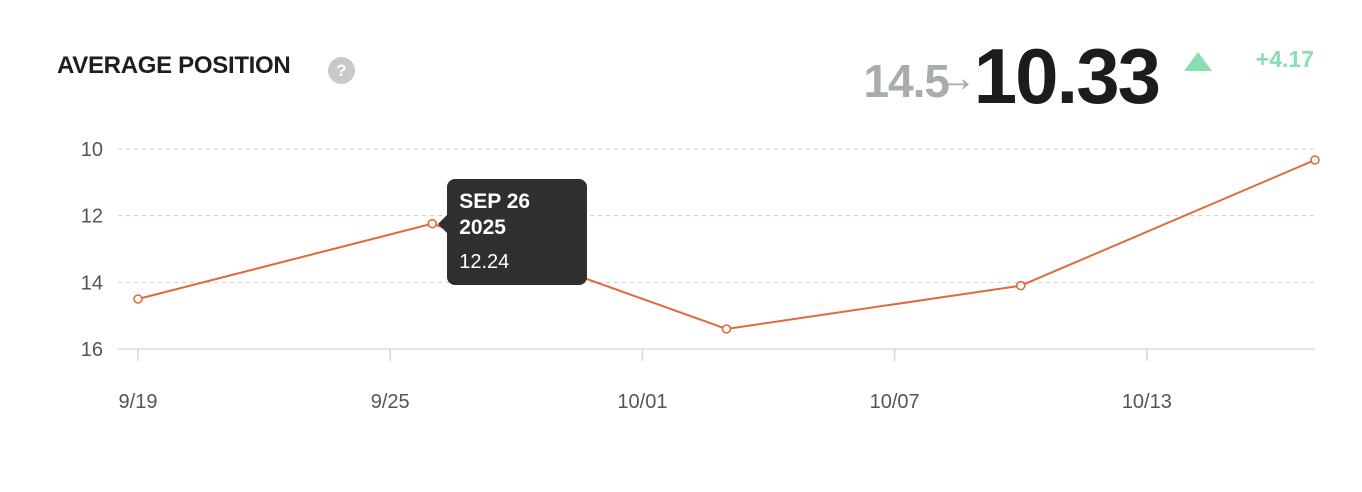  I want to click on y-tick-label: 16, so click(92, 350).